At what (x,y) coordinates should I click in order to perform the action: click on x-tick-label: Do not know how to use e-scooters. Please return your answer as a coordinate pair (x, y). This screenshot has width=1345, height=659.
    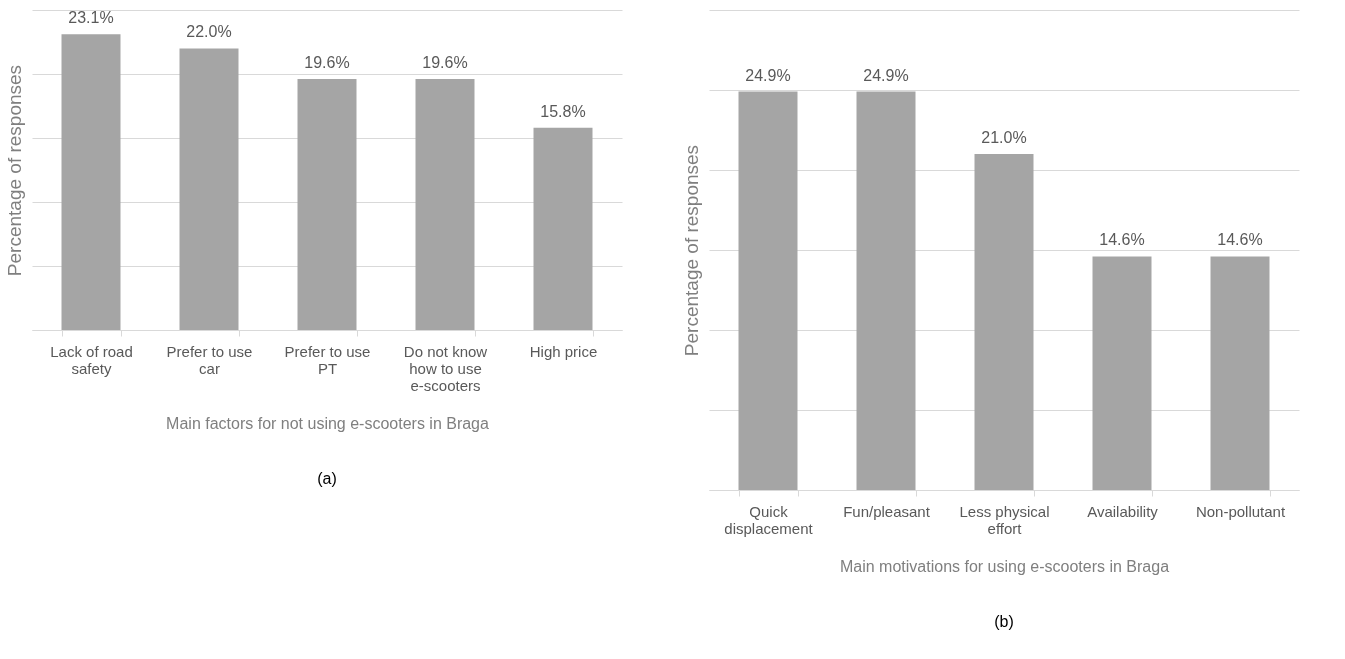
    Looking at the image, I should click on (445, 368).